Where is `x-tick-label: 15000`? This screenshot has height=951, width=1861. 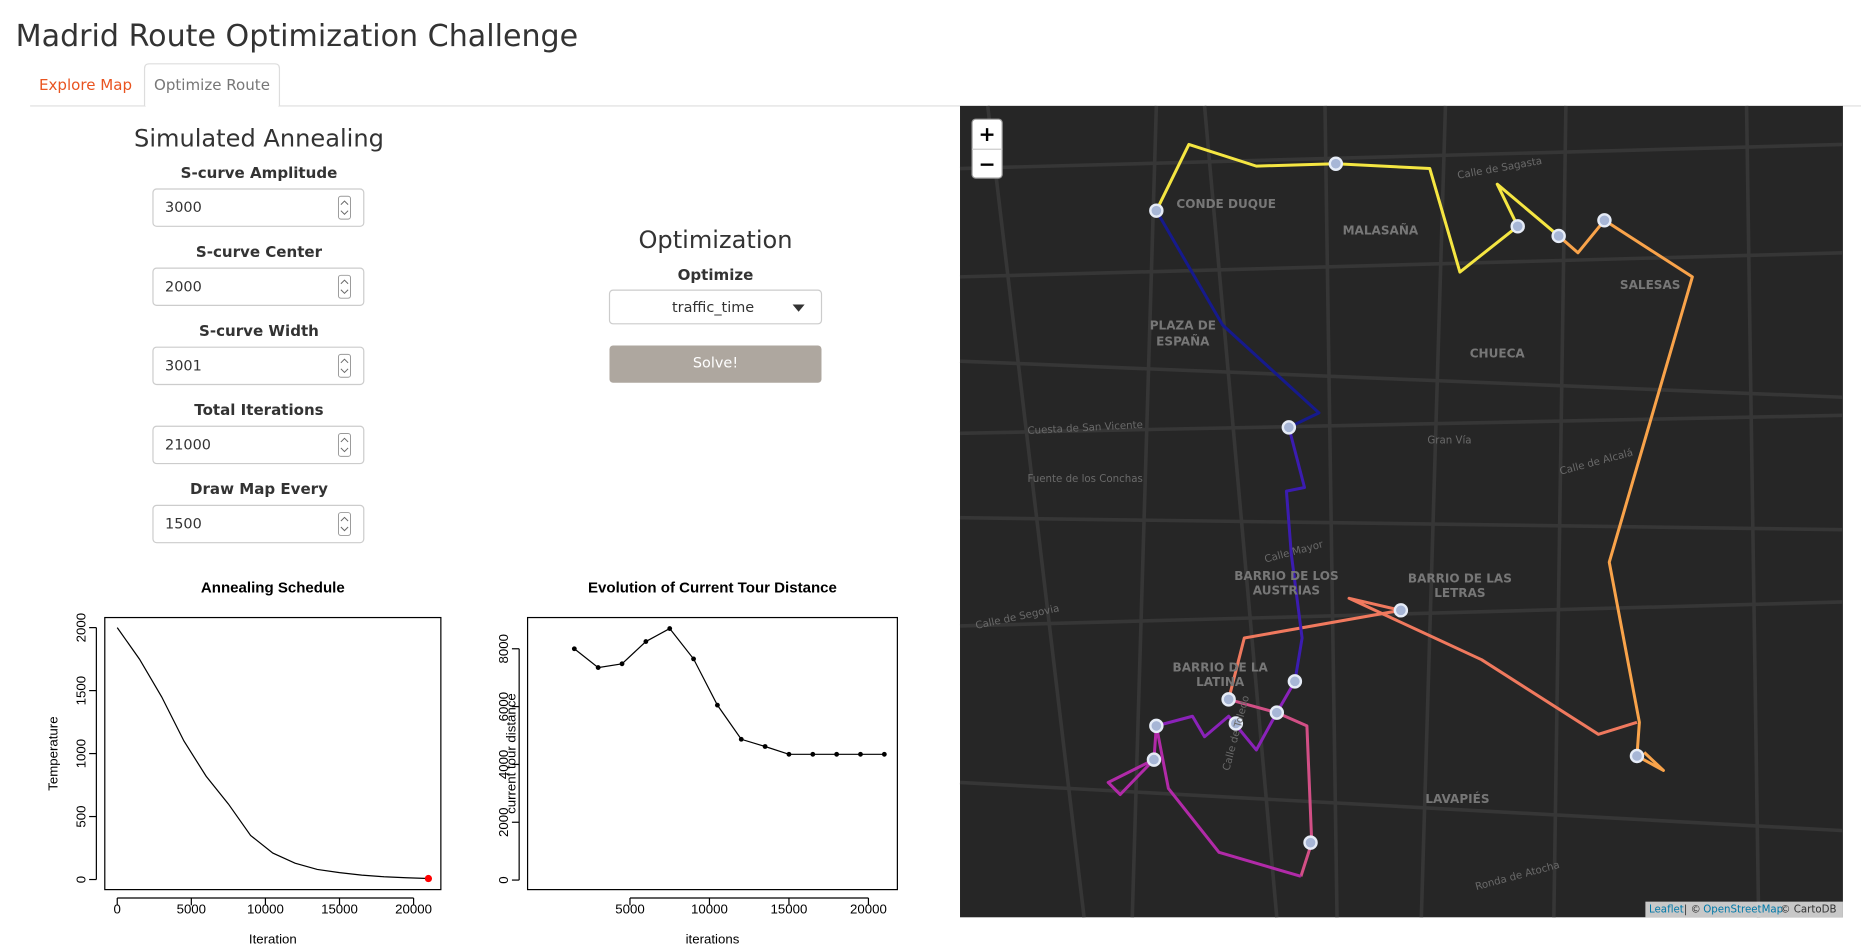 x-tick-label: 15000 is located at coordinates (789, 909).